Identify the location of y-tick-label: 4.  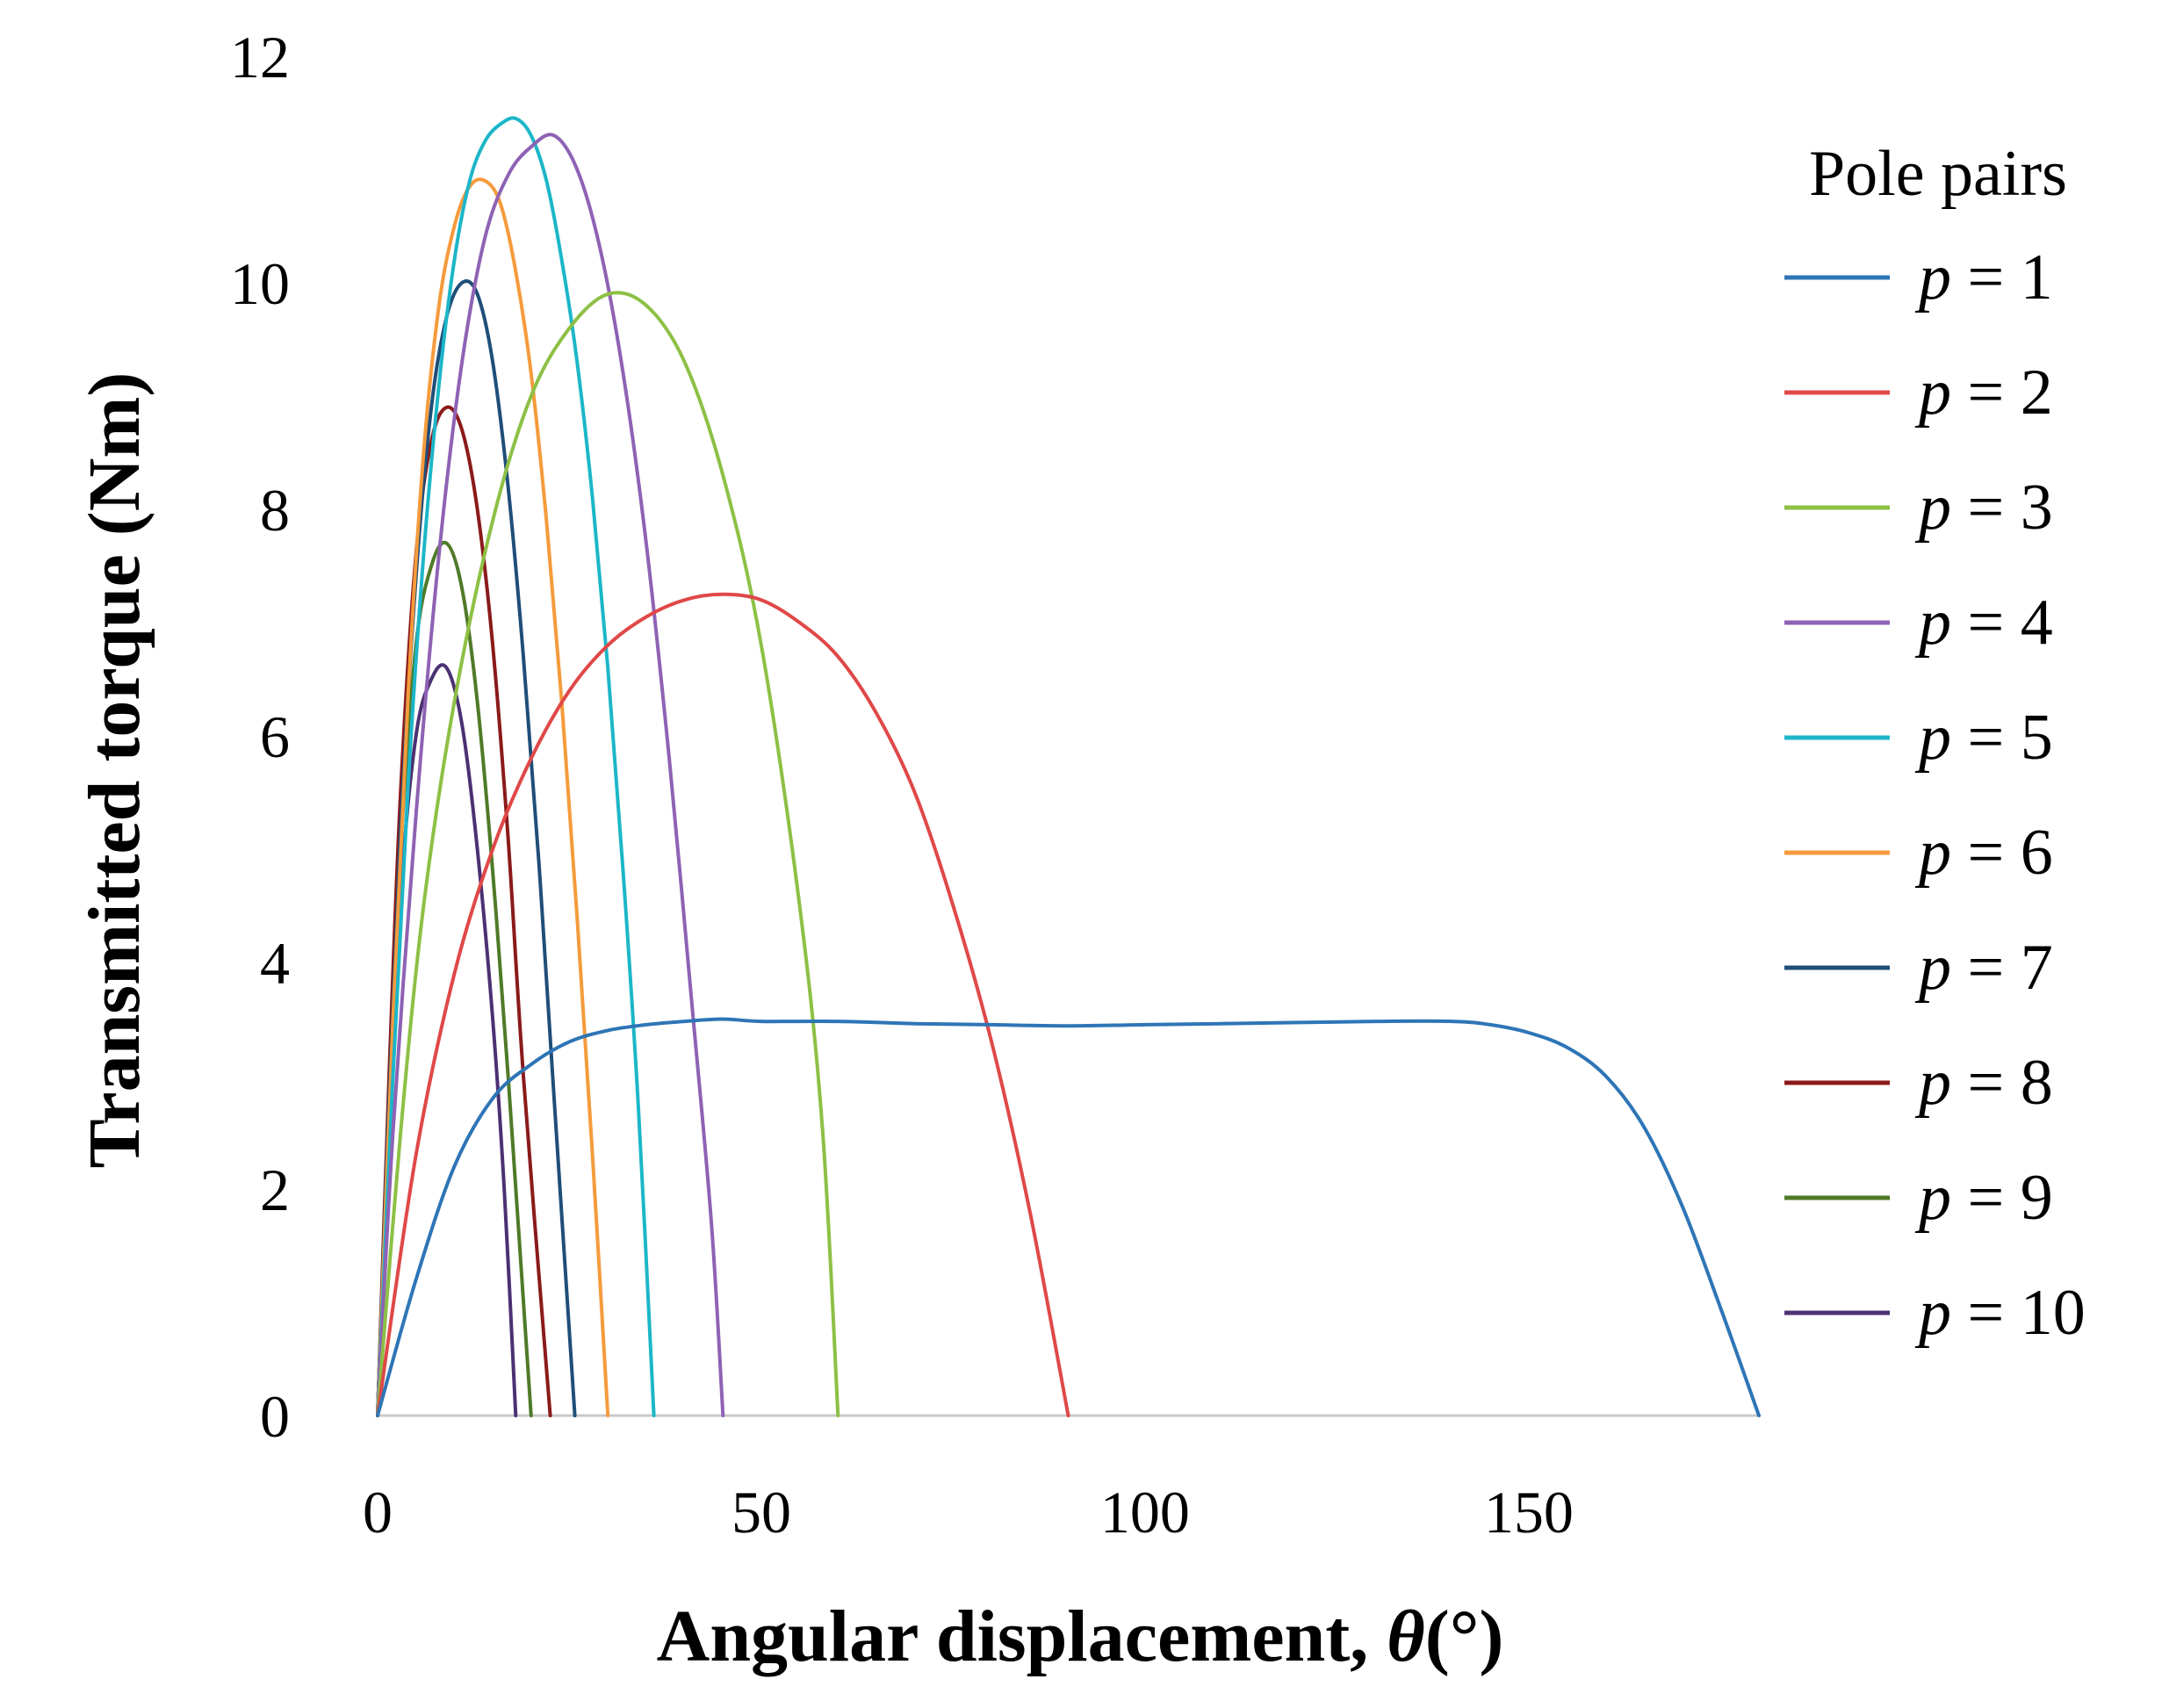
(275, 963).